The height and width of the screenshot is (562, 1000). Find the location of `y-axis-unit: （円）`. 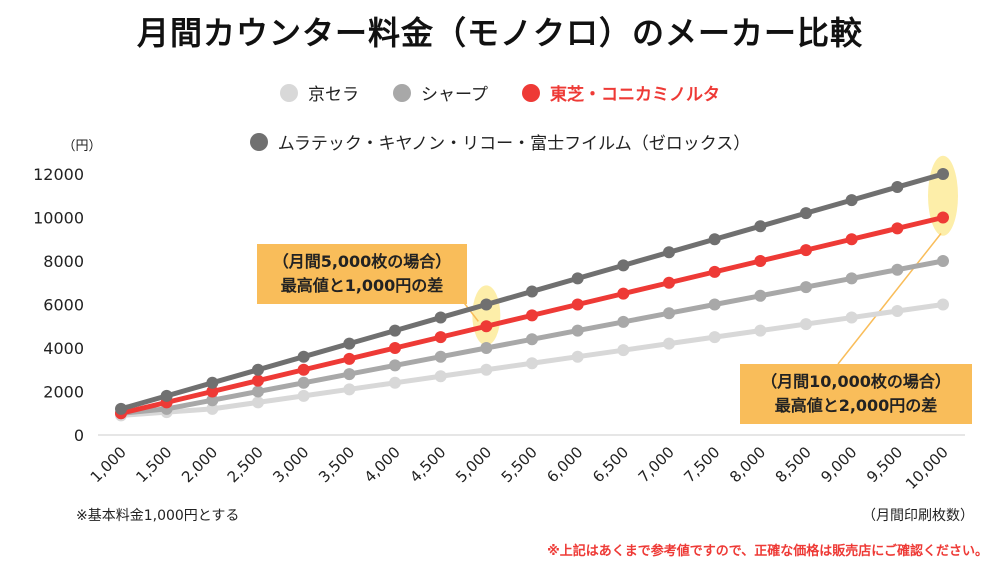

y-axis-unit: （円） is located at coordinates (81, 146).